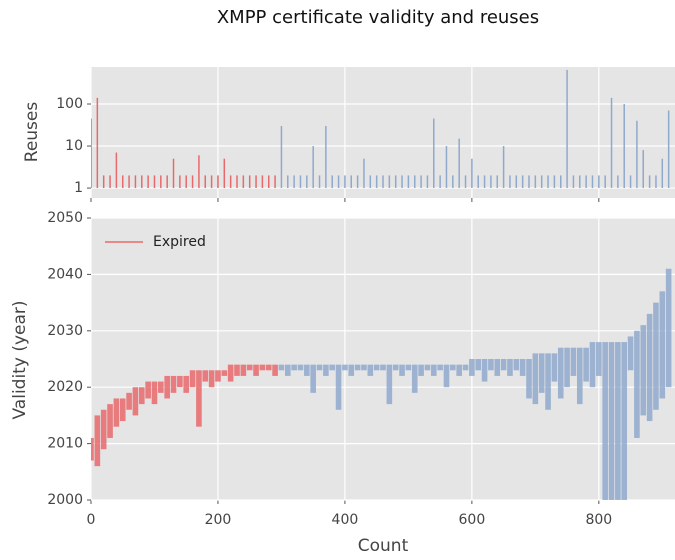  Describe the element at coordinates (65, 218) in the screenshot. I see `y-tick-label: 2050` at that location.